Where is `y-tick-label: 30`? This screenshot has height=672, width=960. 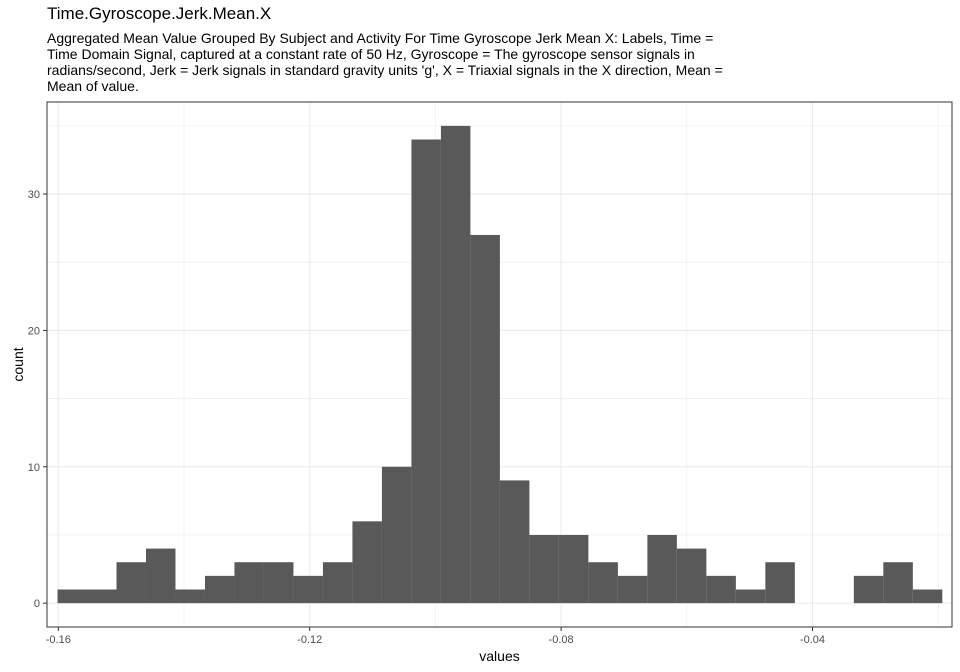 y-tick-label: 30 is located at coordinates (34, 195).